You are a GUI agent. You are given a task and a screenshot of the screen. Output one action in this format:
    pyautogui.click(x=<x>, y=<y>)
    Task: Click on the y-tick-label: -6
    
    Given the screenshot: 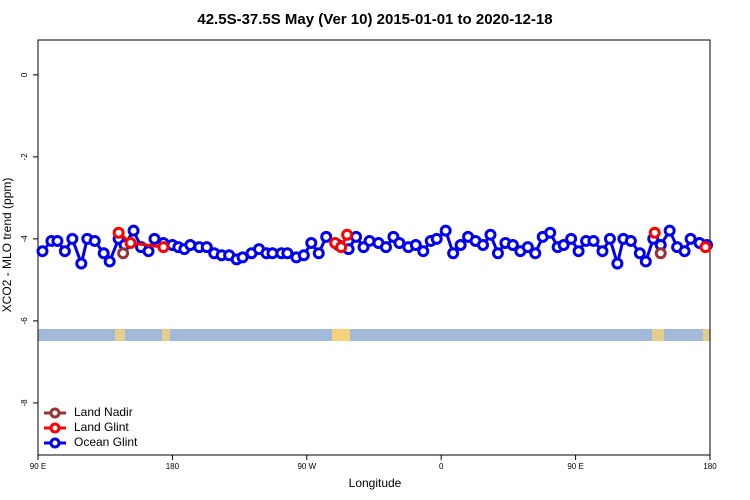 What is the action you would take?
    pyautogui.click(x=24, y=321)
    